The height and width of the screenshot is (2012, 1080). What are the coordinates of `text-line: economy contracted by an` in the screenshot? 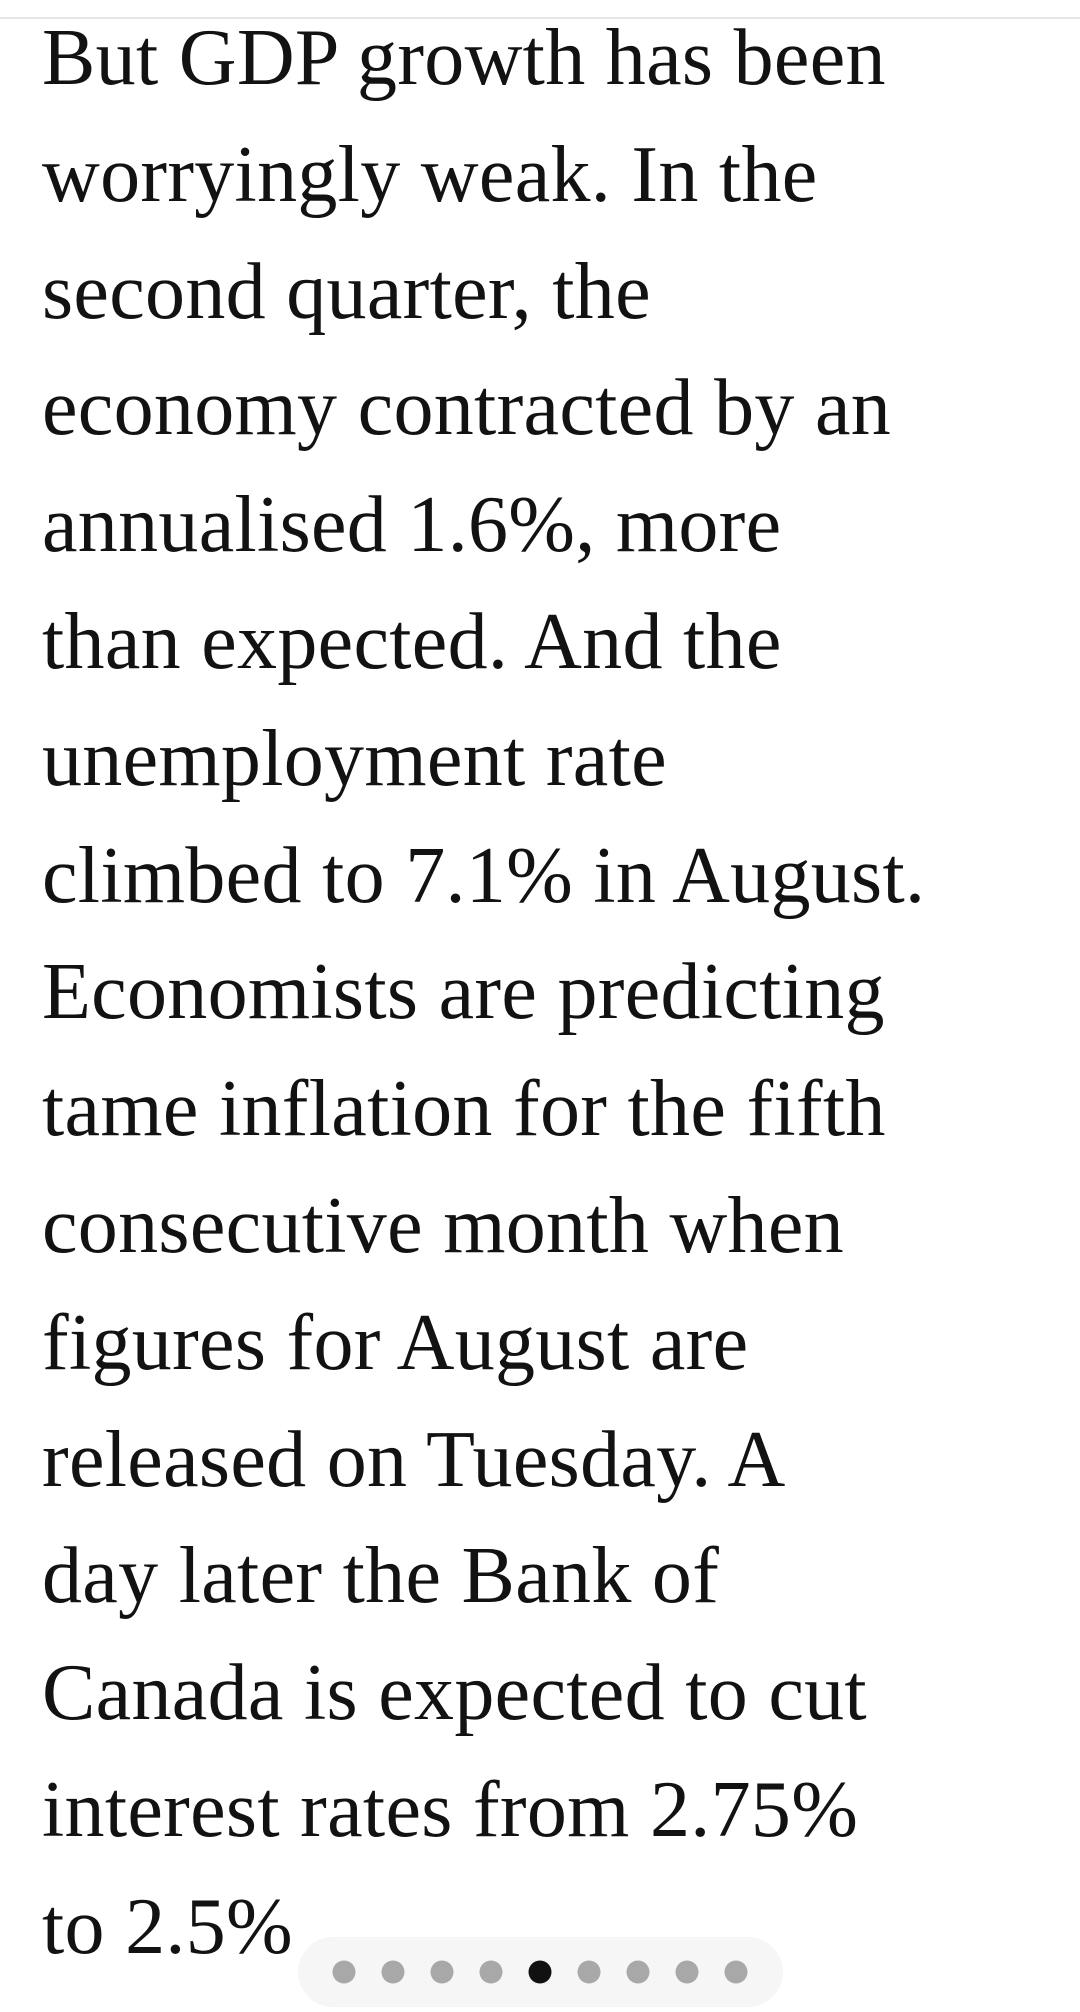 It's located at (467, 408).